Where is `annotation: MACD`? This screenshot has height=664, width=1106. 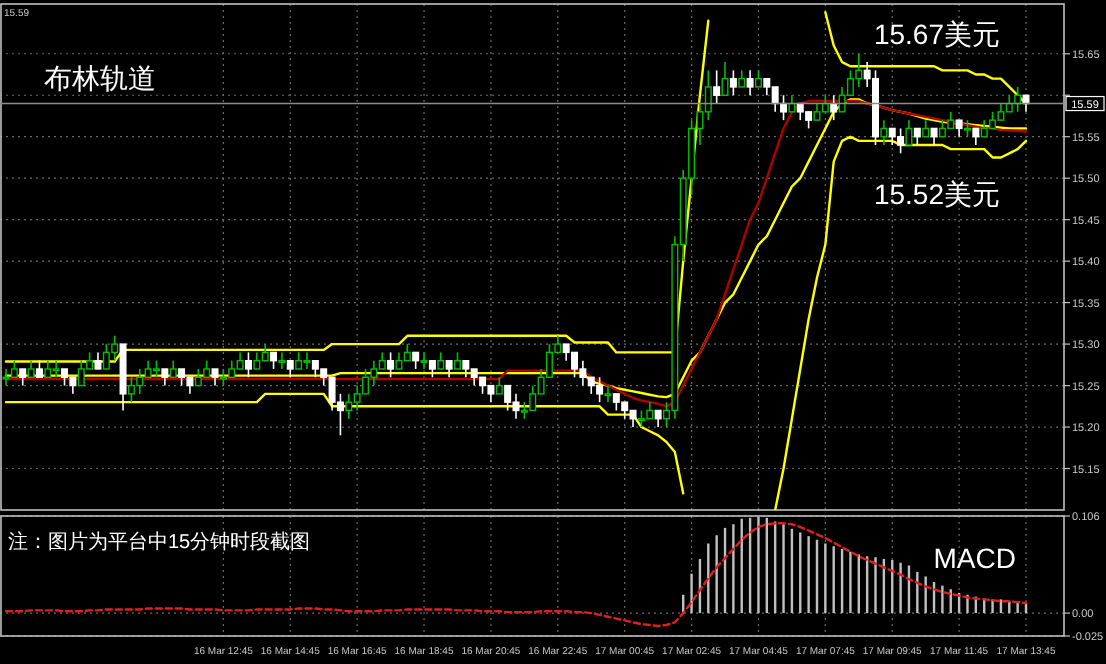
annotation: MACD is located at coordinates (974, 558).